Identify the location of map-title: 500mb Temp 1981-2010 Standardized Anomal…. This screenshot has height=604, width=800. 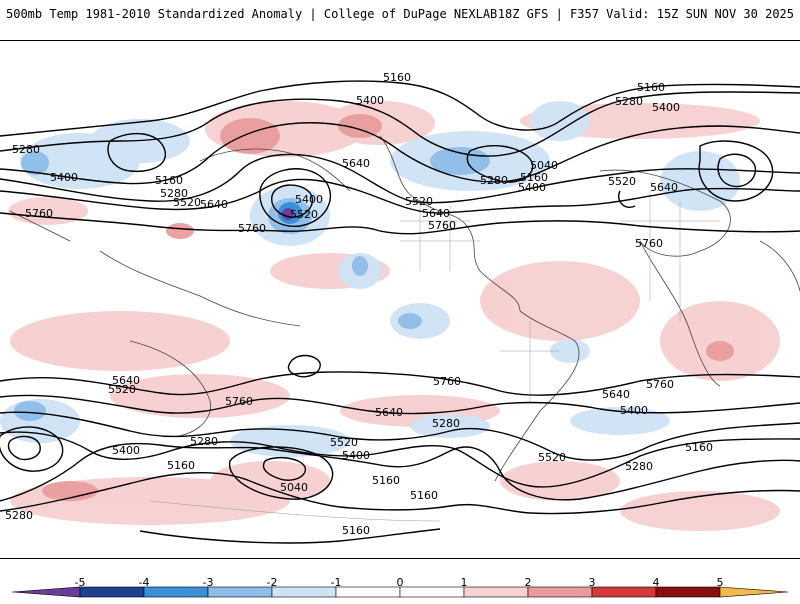
(252, 14).